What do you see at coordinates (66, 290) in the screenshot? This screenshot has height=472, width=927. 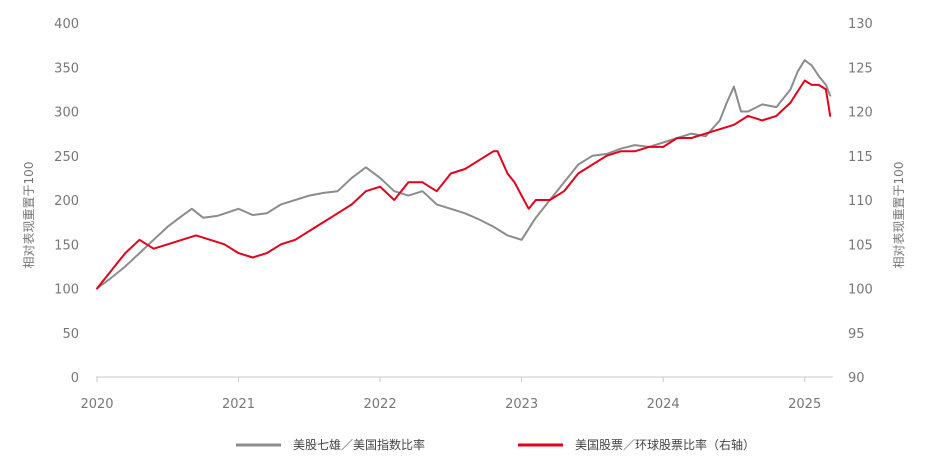 I see `y-left-tick-label: 100` at bounding box center [66, 290].